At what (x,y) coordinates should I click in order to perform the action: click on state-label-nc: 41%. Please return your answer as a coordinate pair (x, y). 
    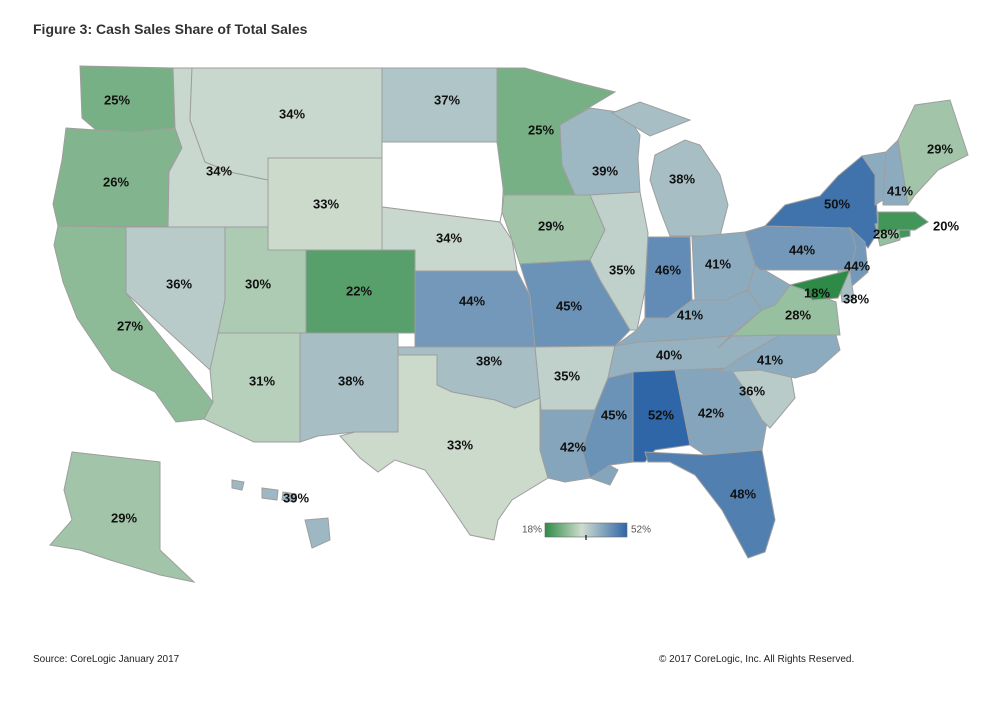
    Looking at the image, I should click on (770, 359).